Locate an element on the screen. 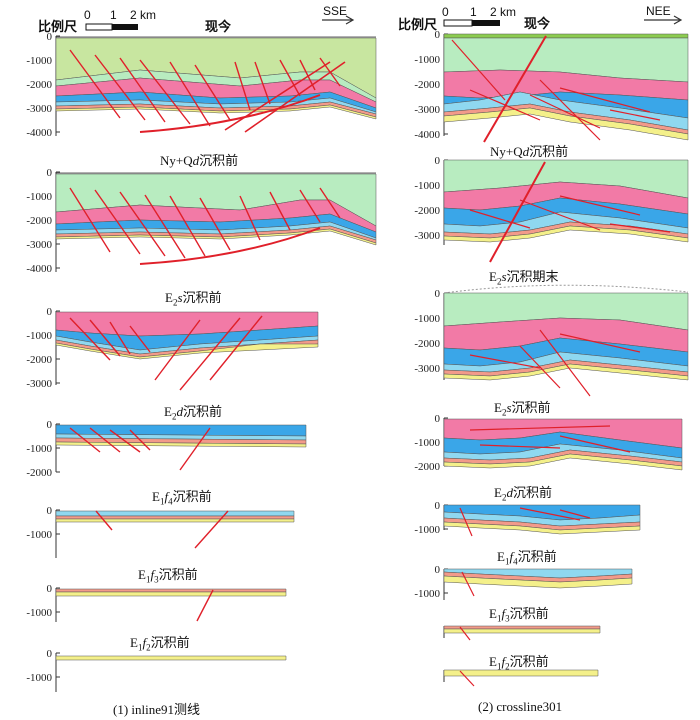 The width and height of the screenshot is (700, 720). scale-zero-left: 0 is located at coordinates (87, 15).